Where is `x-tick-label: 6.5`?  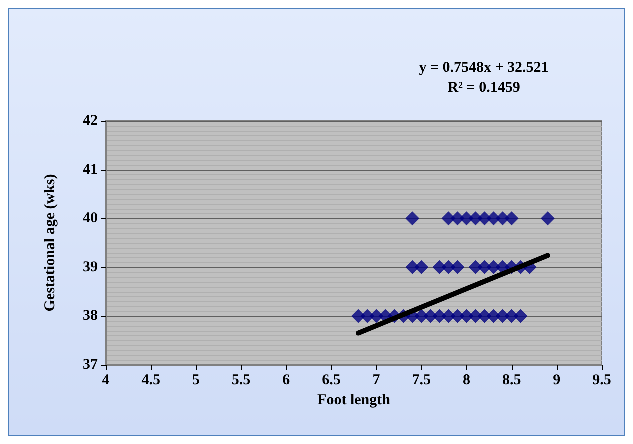 x-tick-label: 6.5 is located at coordinates (331, 380).